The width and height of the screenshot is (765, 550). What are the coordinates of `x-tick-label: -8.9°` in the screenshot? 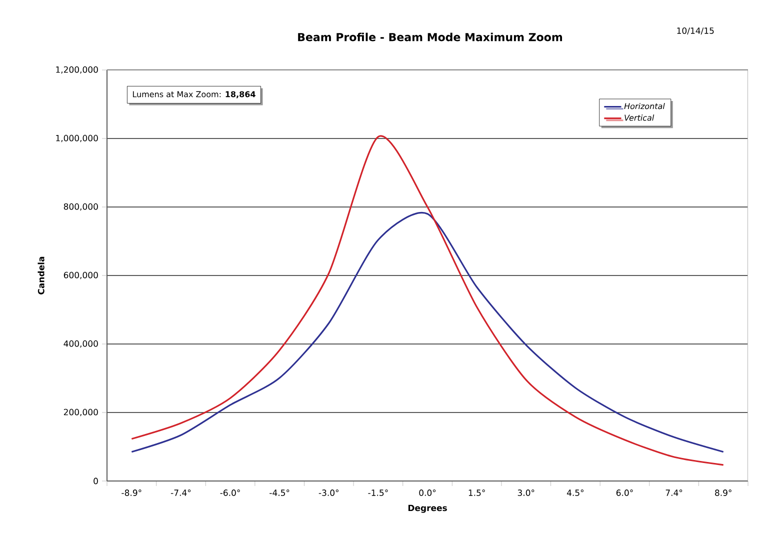 It's located at (132, 493).